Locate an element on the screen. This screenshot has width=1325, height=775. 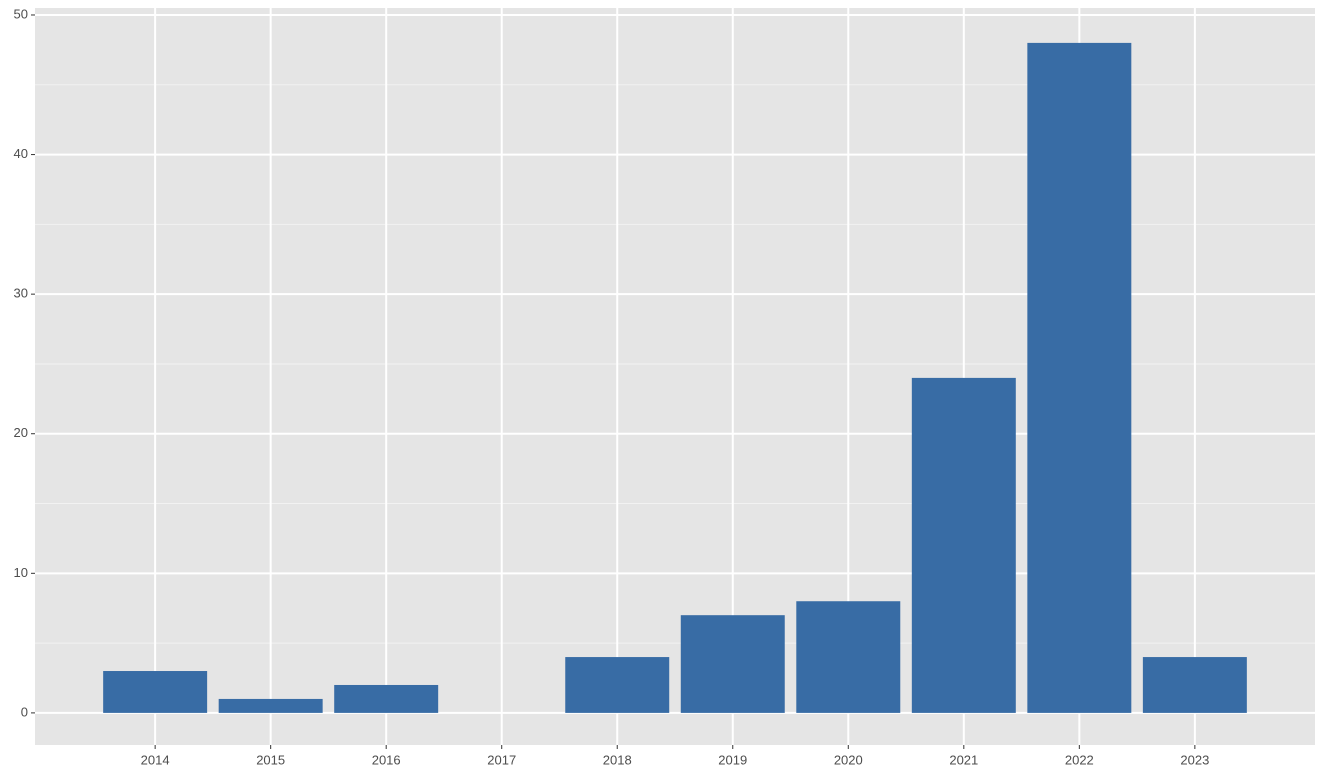
y-tick-label: 0 is located at coordinates (24, 711).